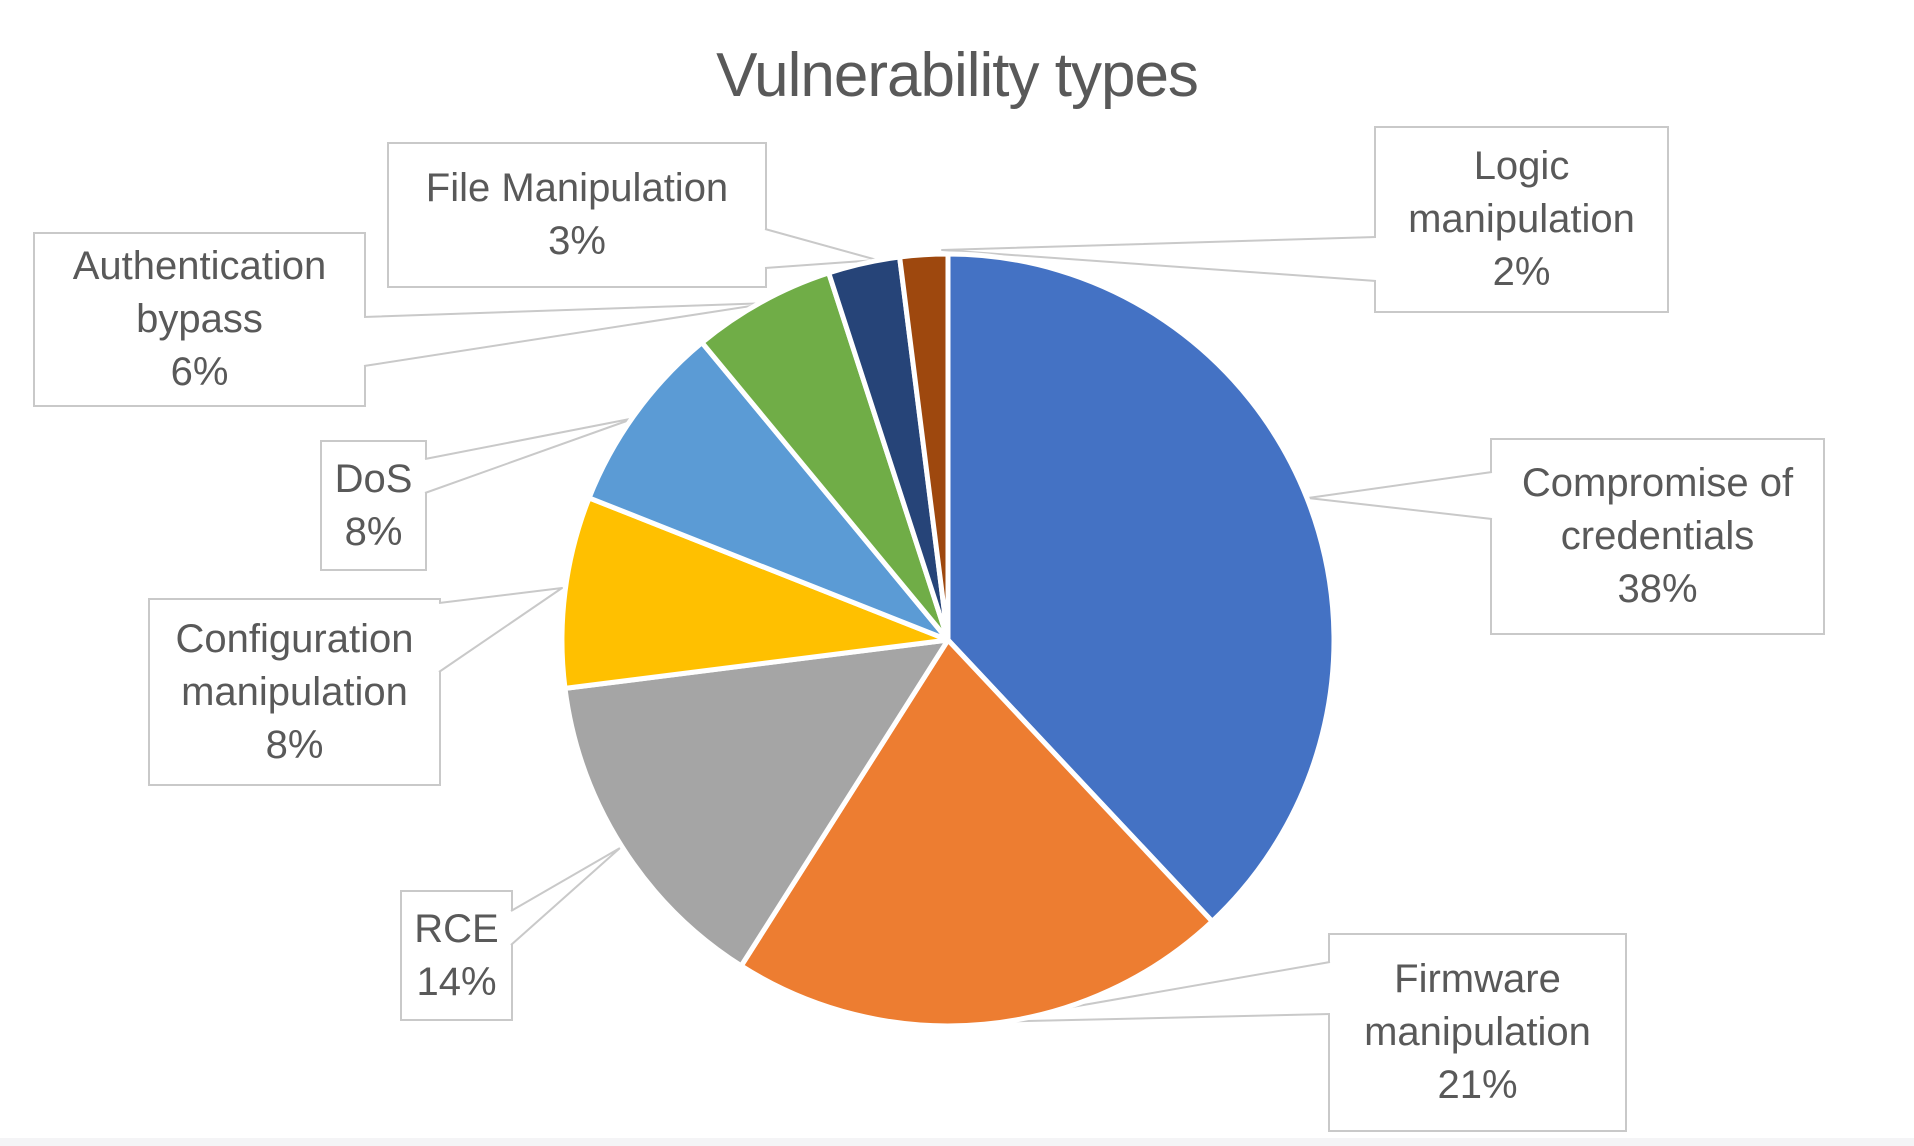 The image size is (1914, 1146). Describe the element at coordinates (577, 188) in the screenshot. I see `callout-line: File Manipulation` at that location.